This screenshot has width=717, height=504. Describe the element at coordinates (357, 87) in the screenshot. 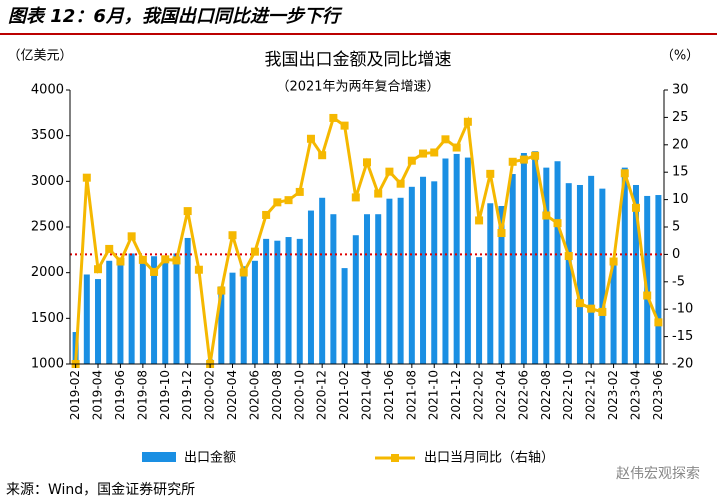

I see `chart-subtitle: （2021年为两年复合增速）` at that location.